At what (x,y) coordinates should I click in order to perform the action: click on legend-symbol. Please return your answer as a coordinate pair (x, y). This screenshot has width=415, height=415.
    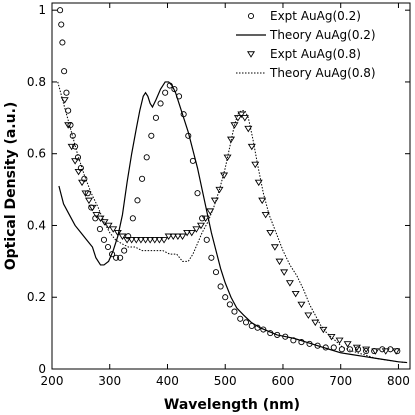
    Looking at the image, I should click on (251, 54).